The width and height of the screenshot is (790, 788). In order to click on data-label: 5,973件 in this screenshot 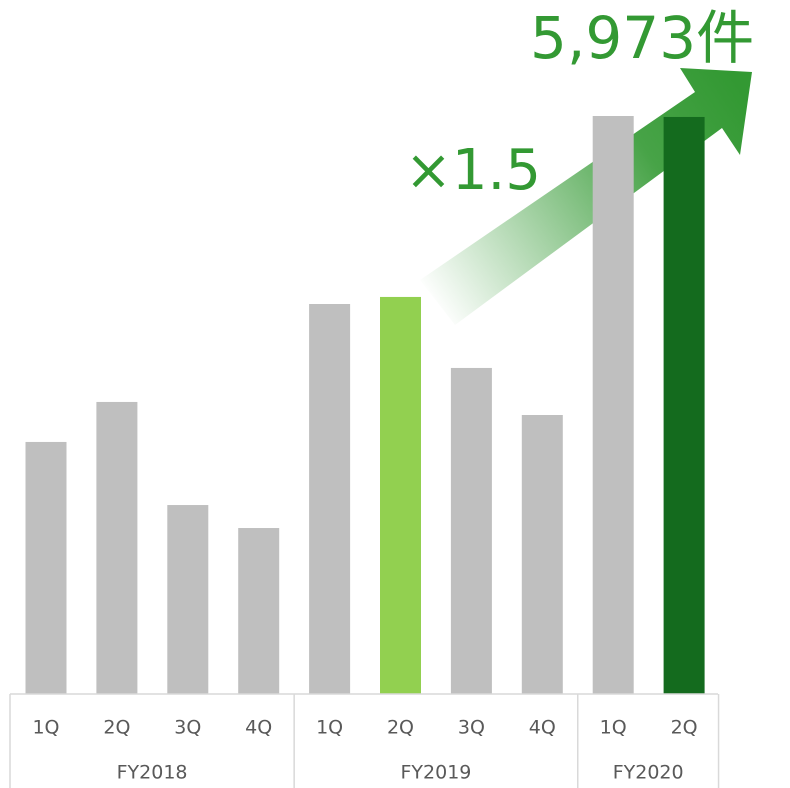, I will do `click(642, 38)`.